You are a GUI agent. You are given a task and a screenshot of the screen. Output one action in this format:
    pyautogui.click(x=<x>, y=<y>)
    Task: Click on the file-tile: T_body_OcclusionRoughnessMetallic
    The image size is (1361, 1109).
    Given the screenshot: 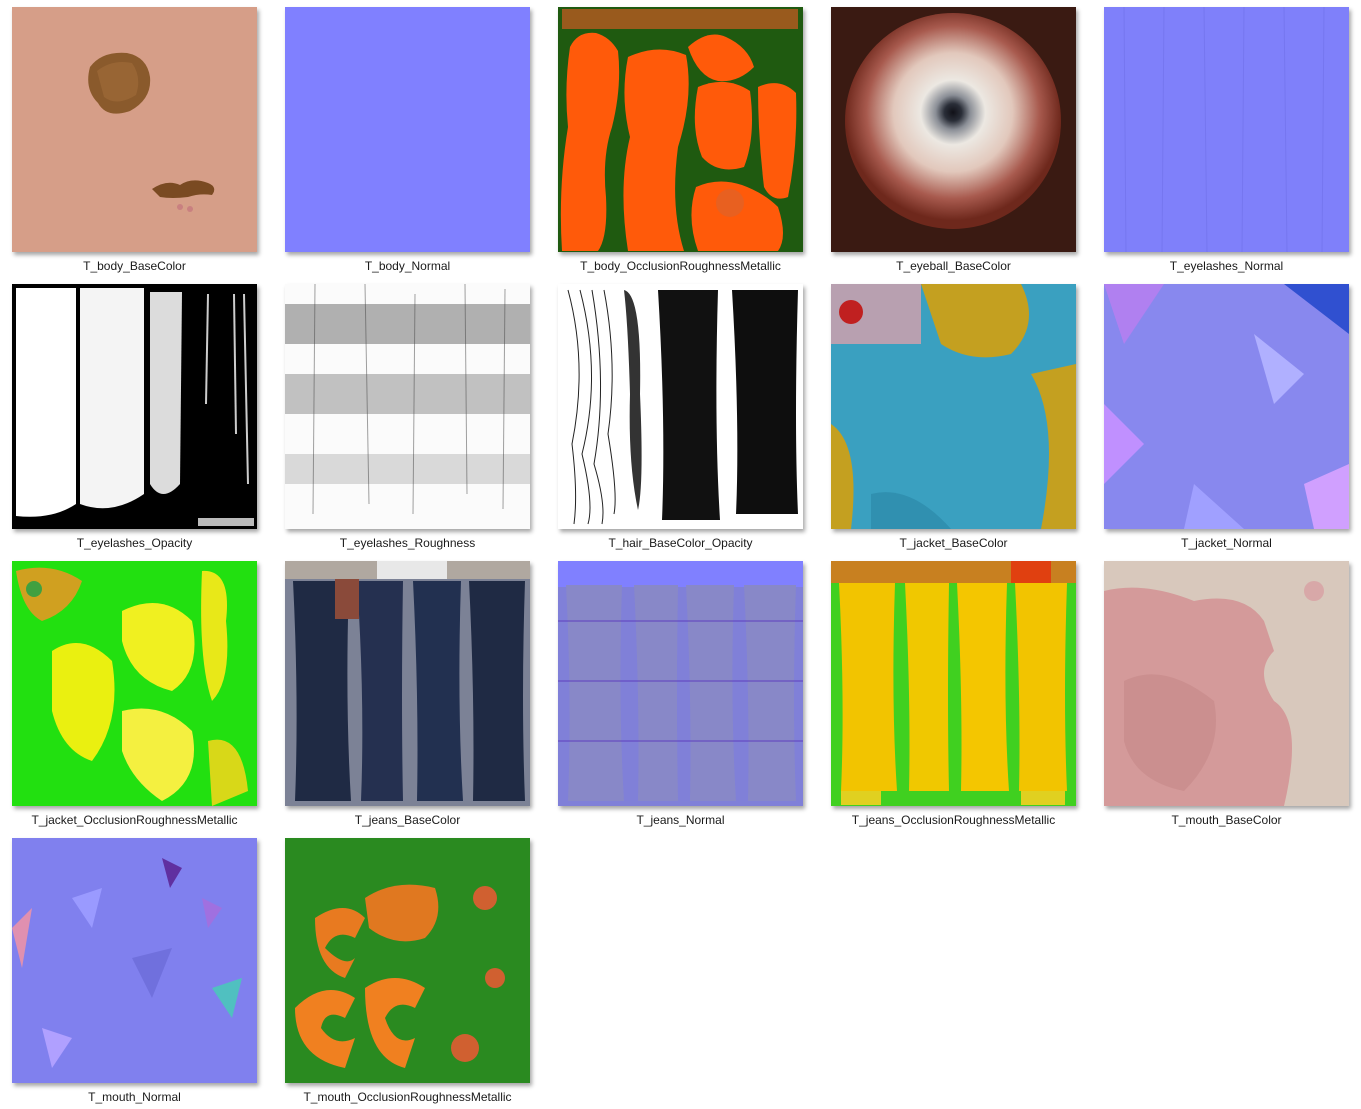 What is the action you would take?
    pyautogui.click(x=682, y=138)
    